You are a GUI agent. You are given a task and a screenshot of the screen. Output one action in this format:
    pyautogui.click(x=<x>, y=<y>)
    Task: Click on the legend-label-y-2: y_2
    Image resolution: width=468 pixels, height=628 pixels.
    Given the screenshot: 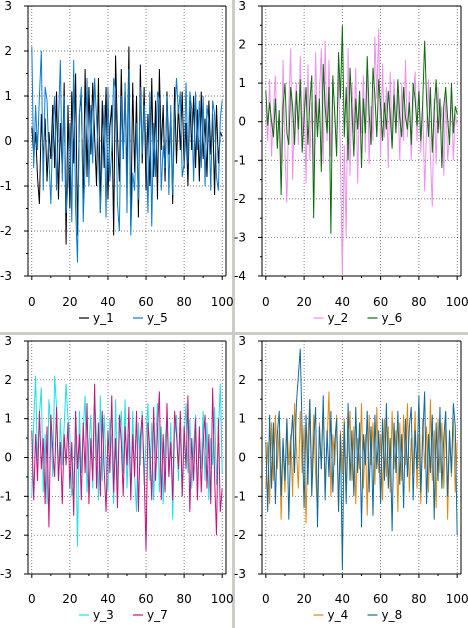 What is the action you would take?
    pyautogui.click(x=338, y=318)
    